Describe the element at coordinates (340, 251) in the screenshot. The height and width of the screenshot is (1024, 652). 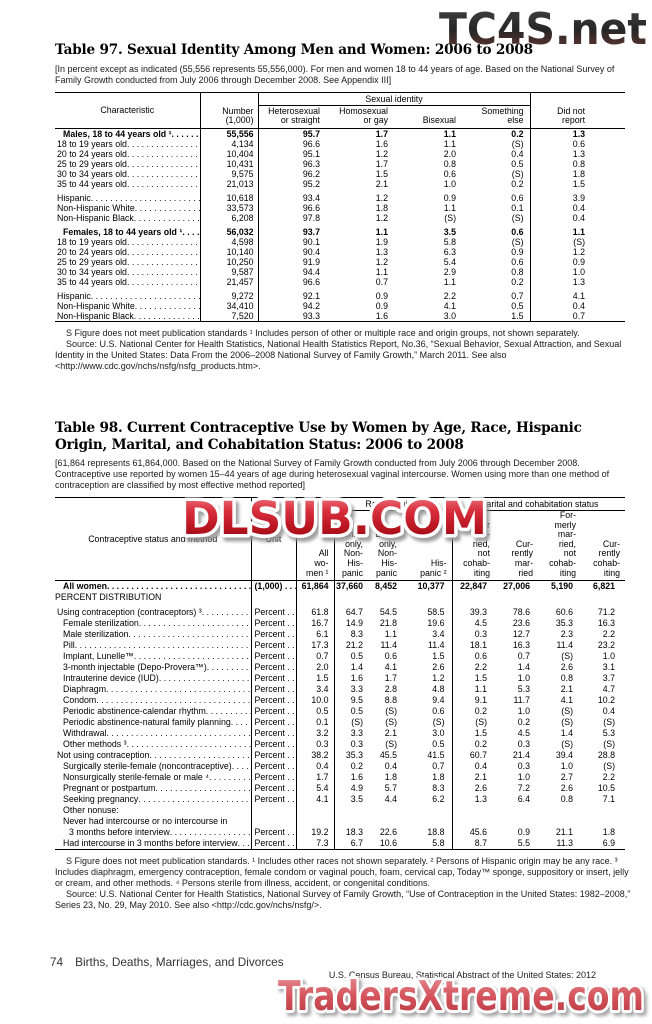
I see `table-row: 20 to 24 years old 10,140 90.4 1.3 6.3 0.9 1.2` at that location.